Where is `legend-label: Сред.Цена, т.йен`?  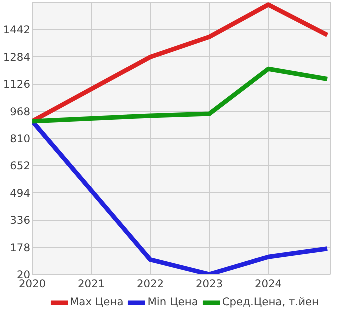 legend-label: Сред.Цена, т.йен is located at coordinates (271, 302).